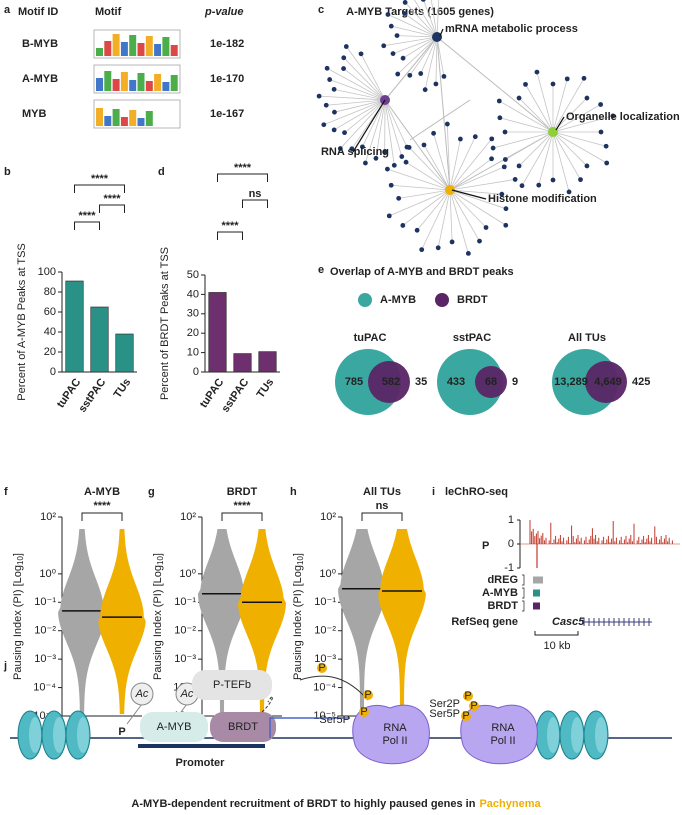 Image resolution: width=682 pixels, height=815 pixels. What do you see at coordinates (7, 172) in the screenshot?
I see `panel-letter: b` at bounding box center [7, 172].